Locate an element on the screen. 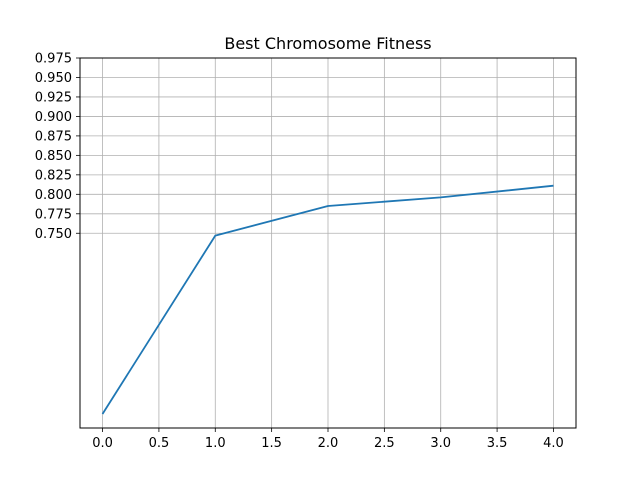  y-tick-label: 0.850 is located at coordinates (53, 156).